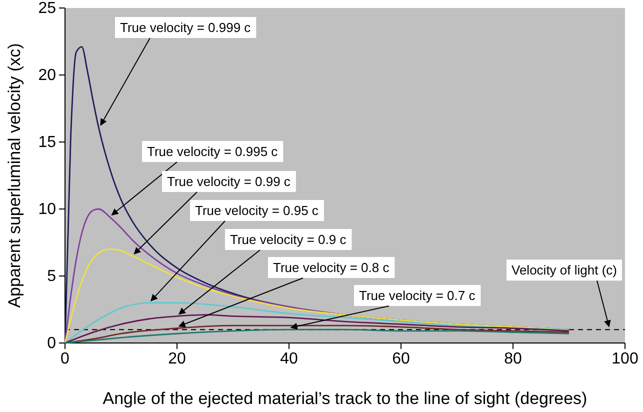 The image size is (643, 412). What do you see at coordinates (186, 27) in the screenshot?
I see `text: True velocity = 0.999 c` at bounding box center [186, 27].